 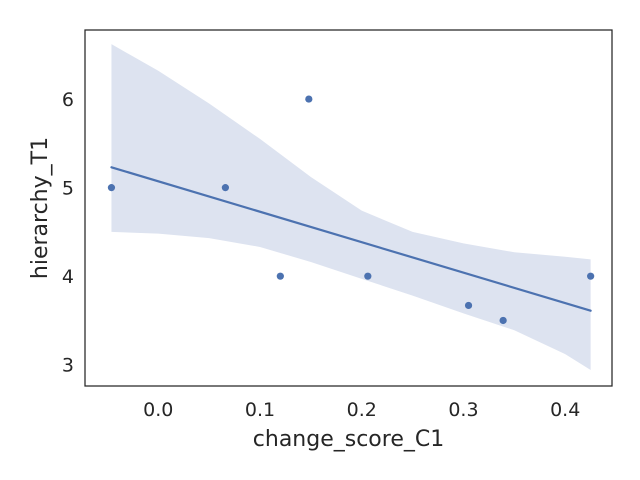 I want to click on x-axis-title: change_score_C1, so click(x=348, y=439).